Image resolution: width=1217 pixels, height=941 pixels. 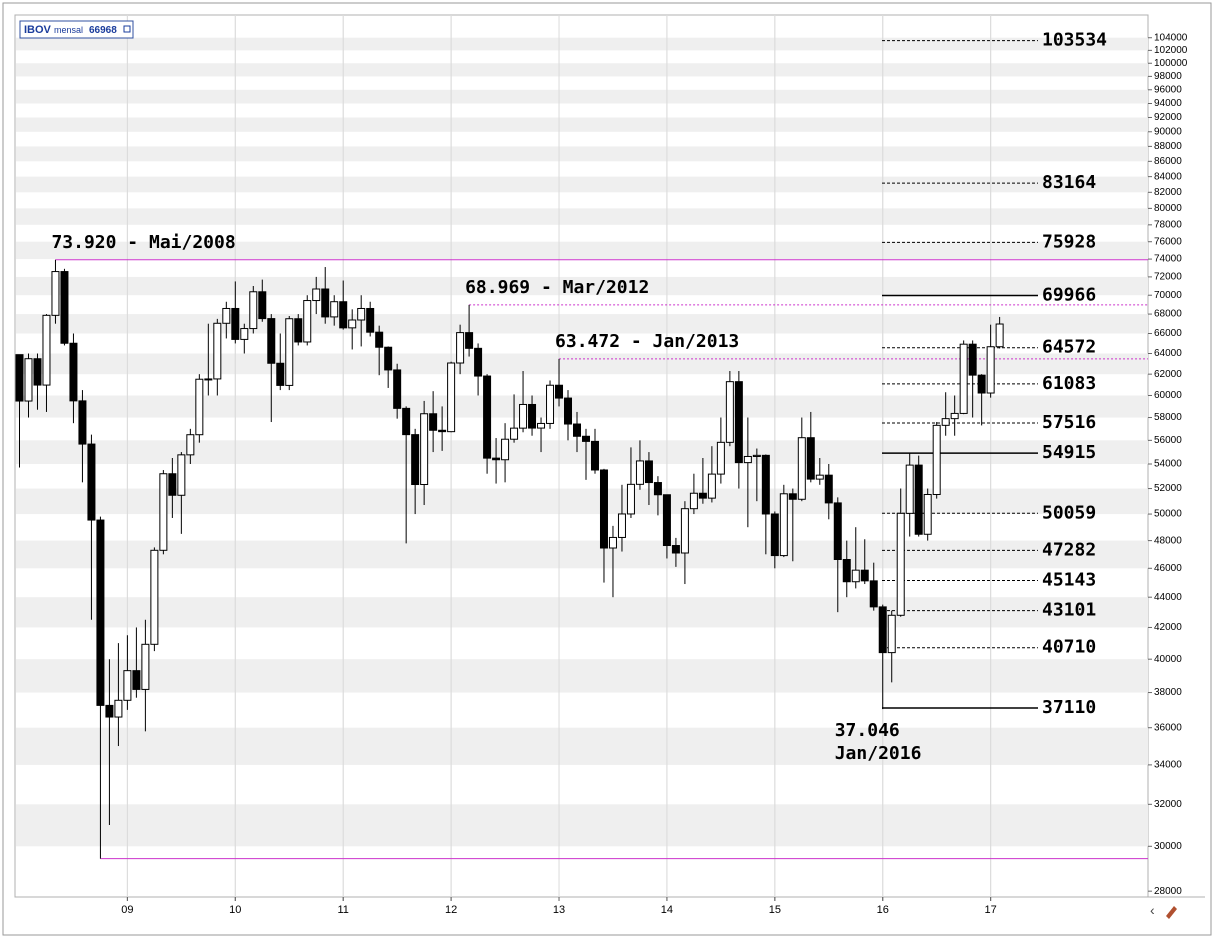 I want to click on y-tick-label: 60000, so click(x=1168, y=395).